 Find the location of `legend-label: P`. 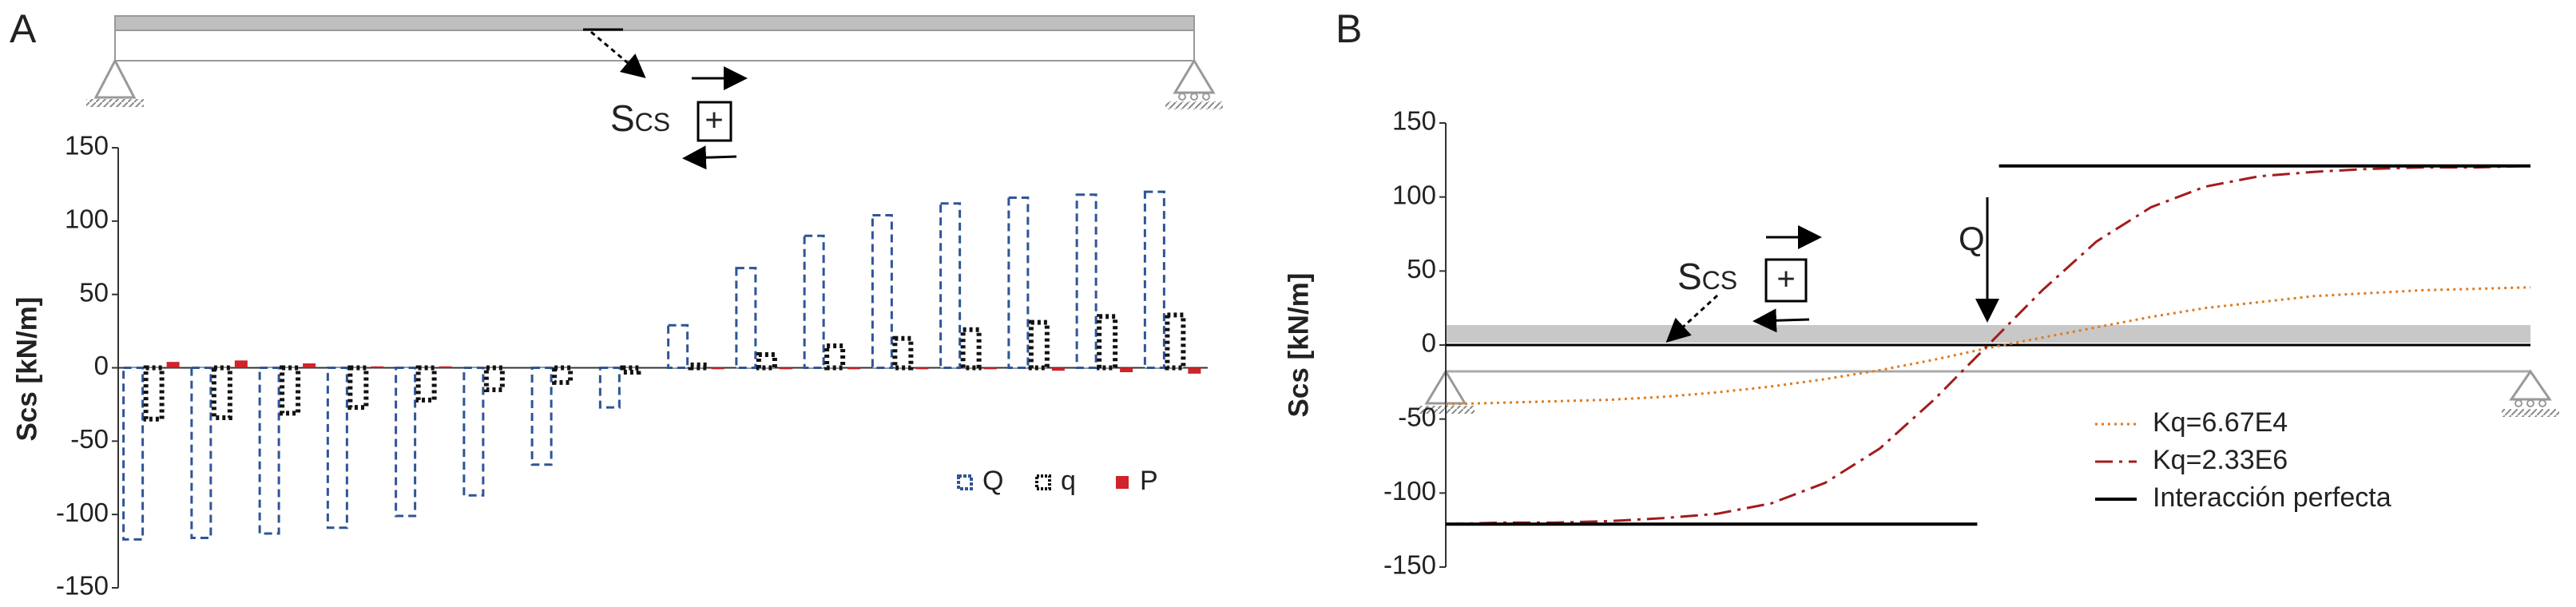

legend-label: P is located at coordinates (1149, 481).